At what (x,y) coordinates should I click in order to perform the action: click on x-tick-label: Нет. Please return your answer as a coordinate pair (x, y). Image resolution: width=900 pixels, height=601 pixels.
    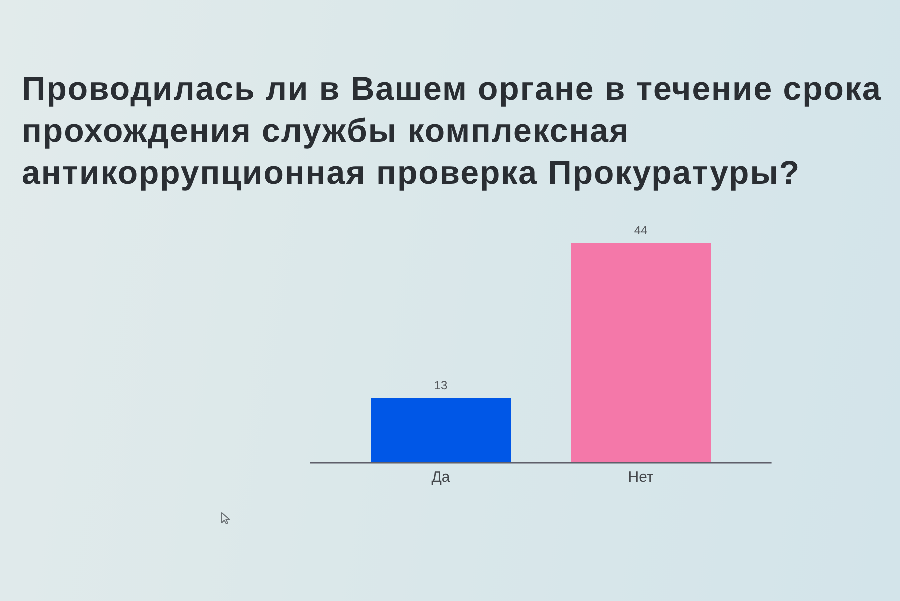
    Looking at the image, I should click on (641, 477).